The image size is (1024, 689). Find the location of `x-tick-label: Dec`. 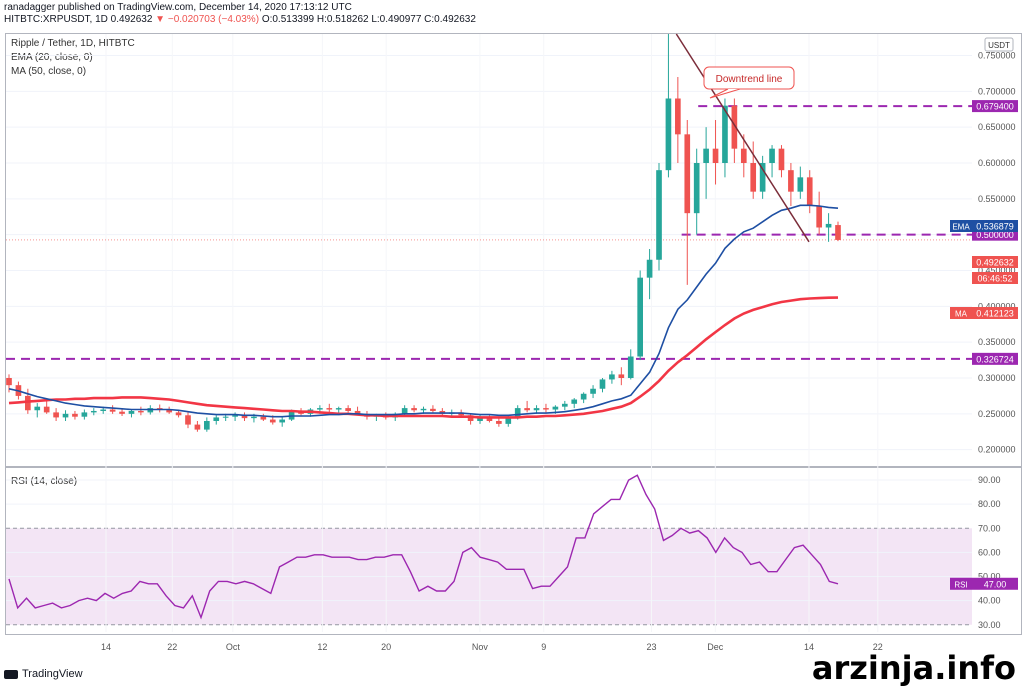

x-tick-label: Dec is located at coordinates (715, 647).